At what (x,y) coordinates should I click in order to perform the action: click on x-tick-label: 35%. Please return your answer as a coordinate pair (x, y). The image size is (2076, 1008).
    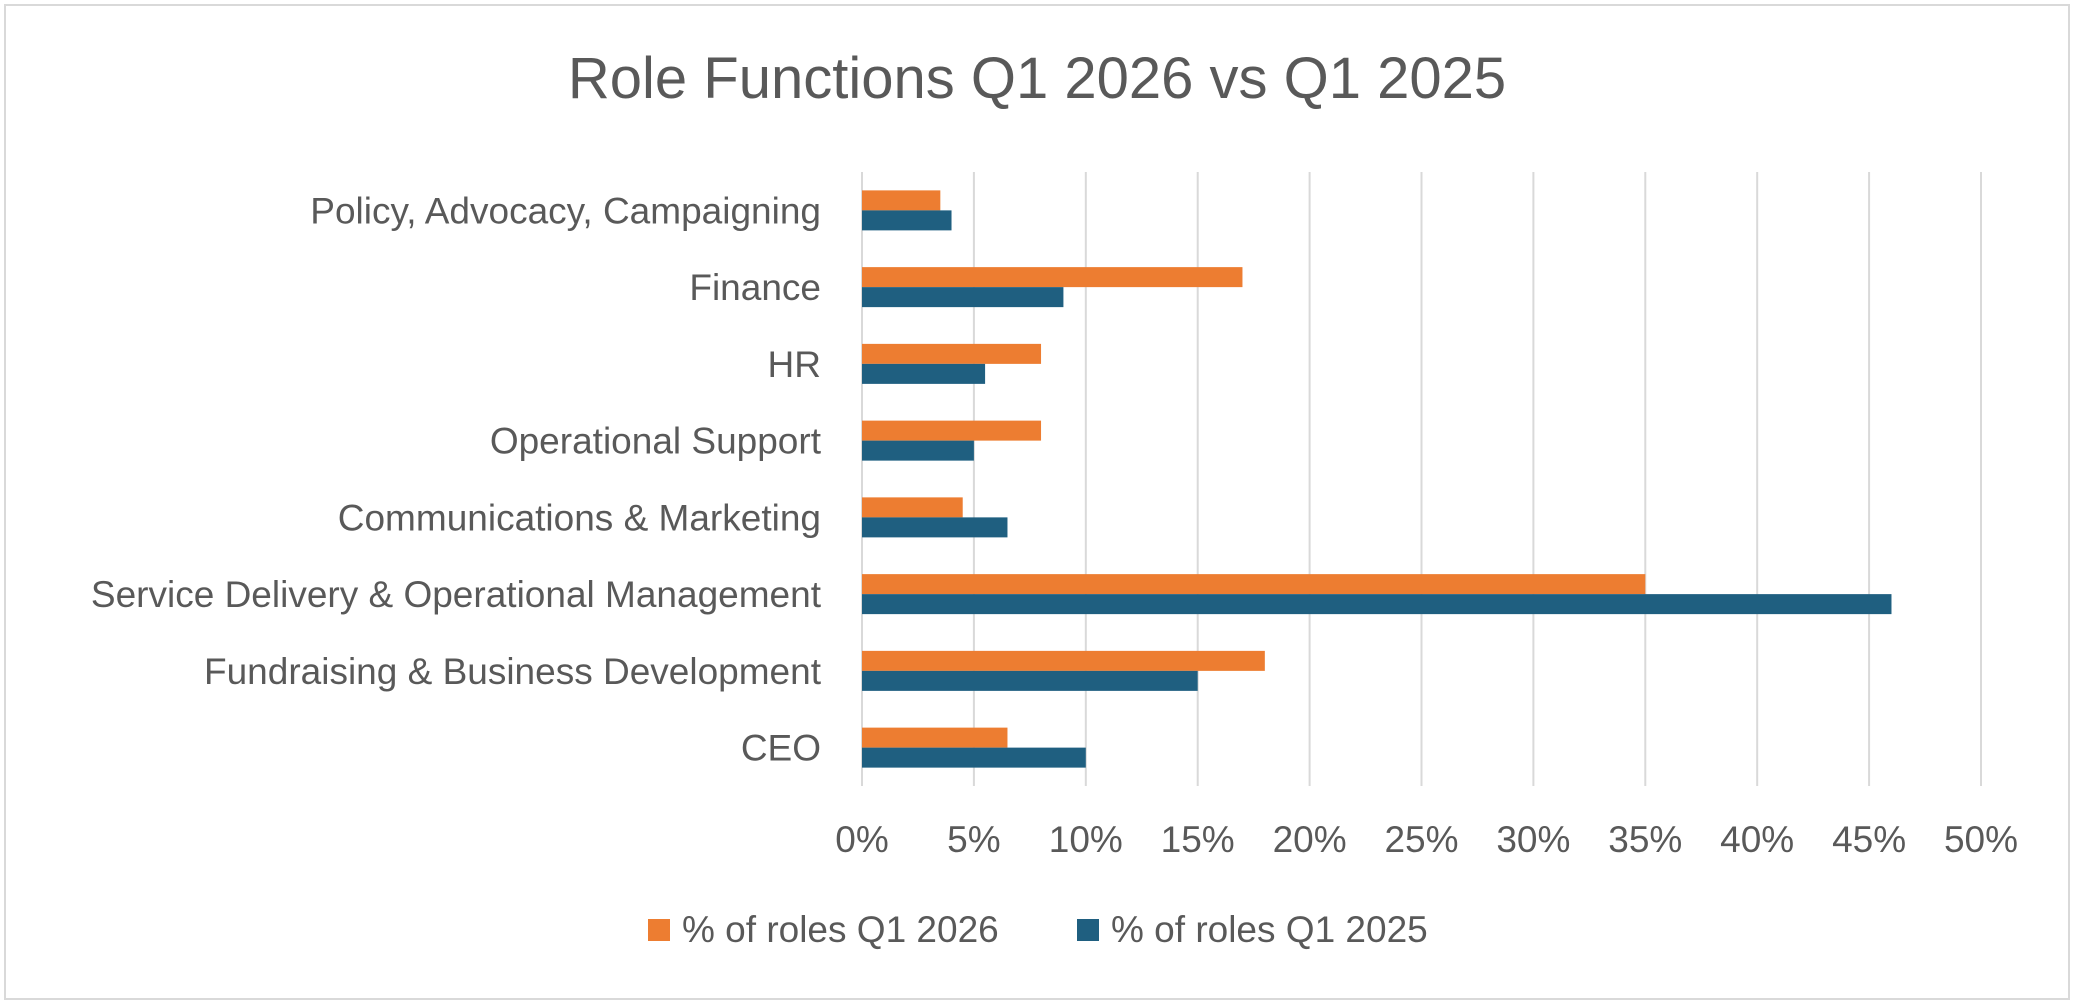
    Looking at the image, I should click on (1645, 839).